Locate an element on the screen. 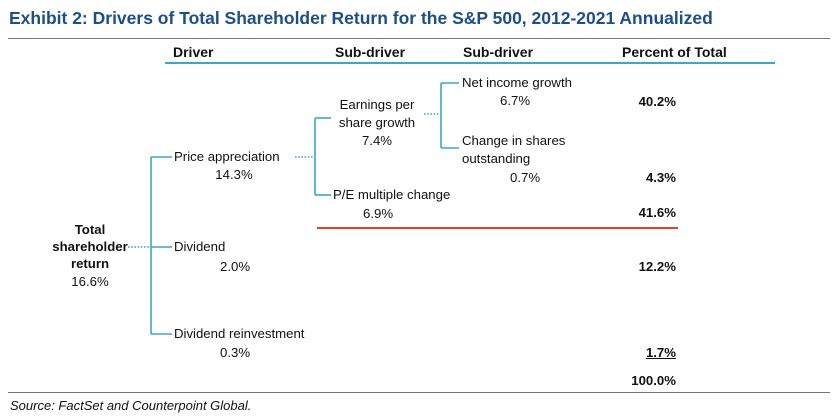 The width and height of the screenshot is (837, 420). header-sub-driver-2: Sub-driver is located at coordinates (498, 52).